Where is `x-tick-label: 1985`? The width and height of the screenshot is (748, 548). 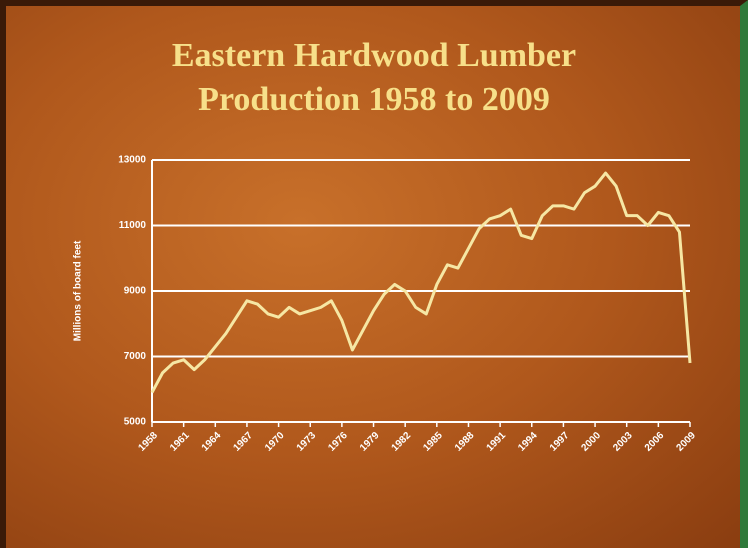 x-tick-label: 1985 is located at coordinates (433, 442).